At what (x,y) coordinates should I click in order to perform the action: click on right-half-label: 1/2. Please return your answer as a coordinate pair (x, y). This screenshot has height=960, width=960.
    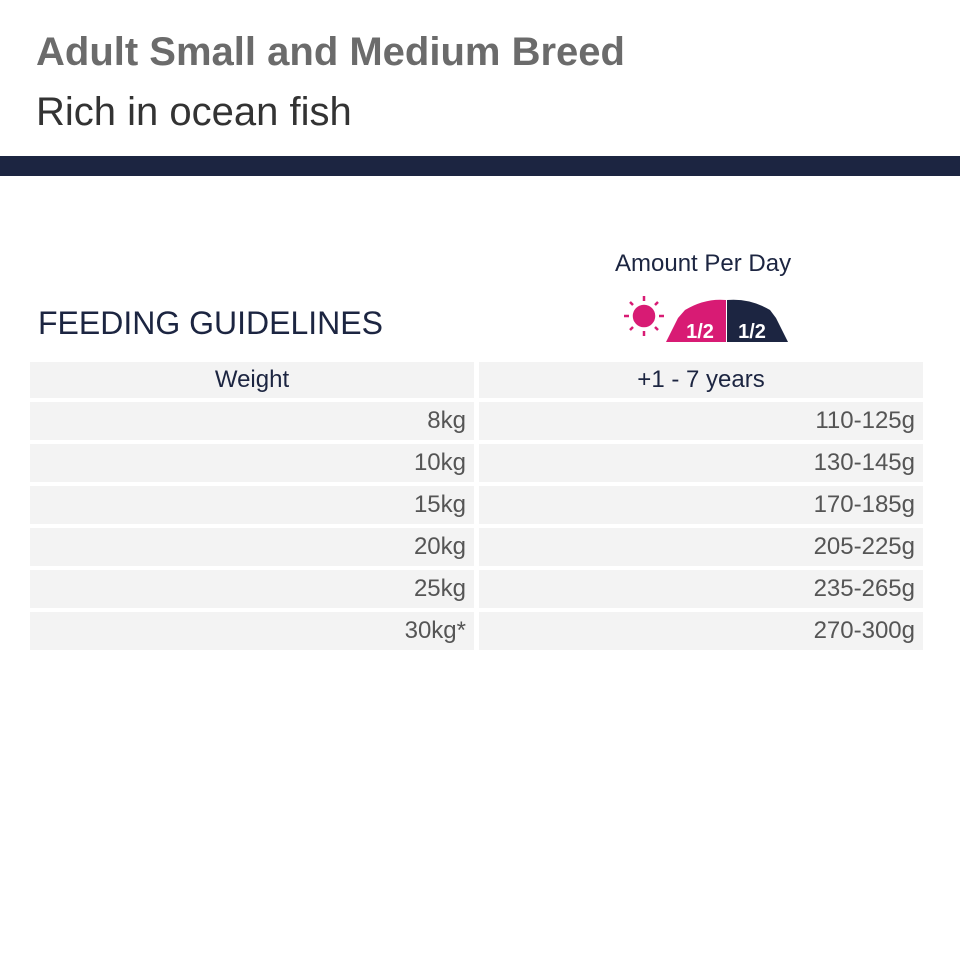
    Looking at the image, I should click on (752, 332).